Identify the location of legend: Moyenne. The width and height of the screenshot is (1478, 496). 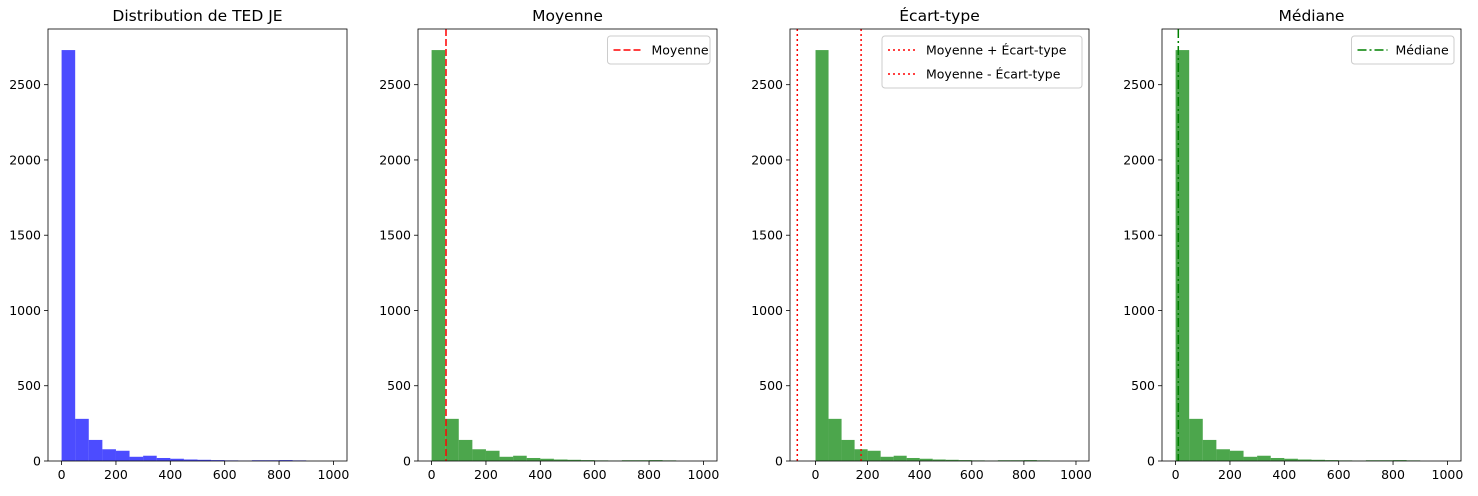
(659, 50).